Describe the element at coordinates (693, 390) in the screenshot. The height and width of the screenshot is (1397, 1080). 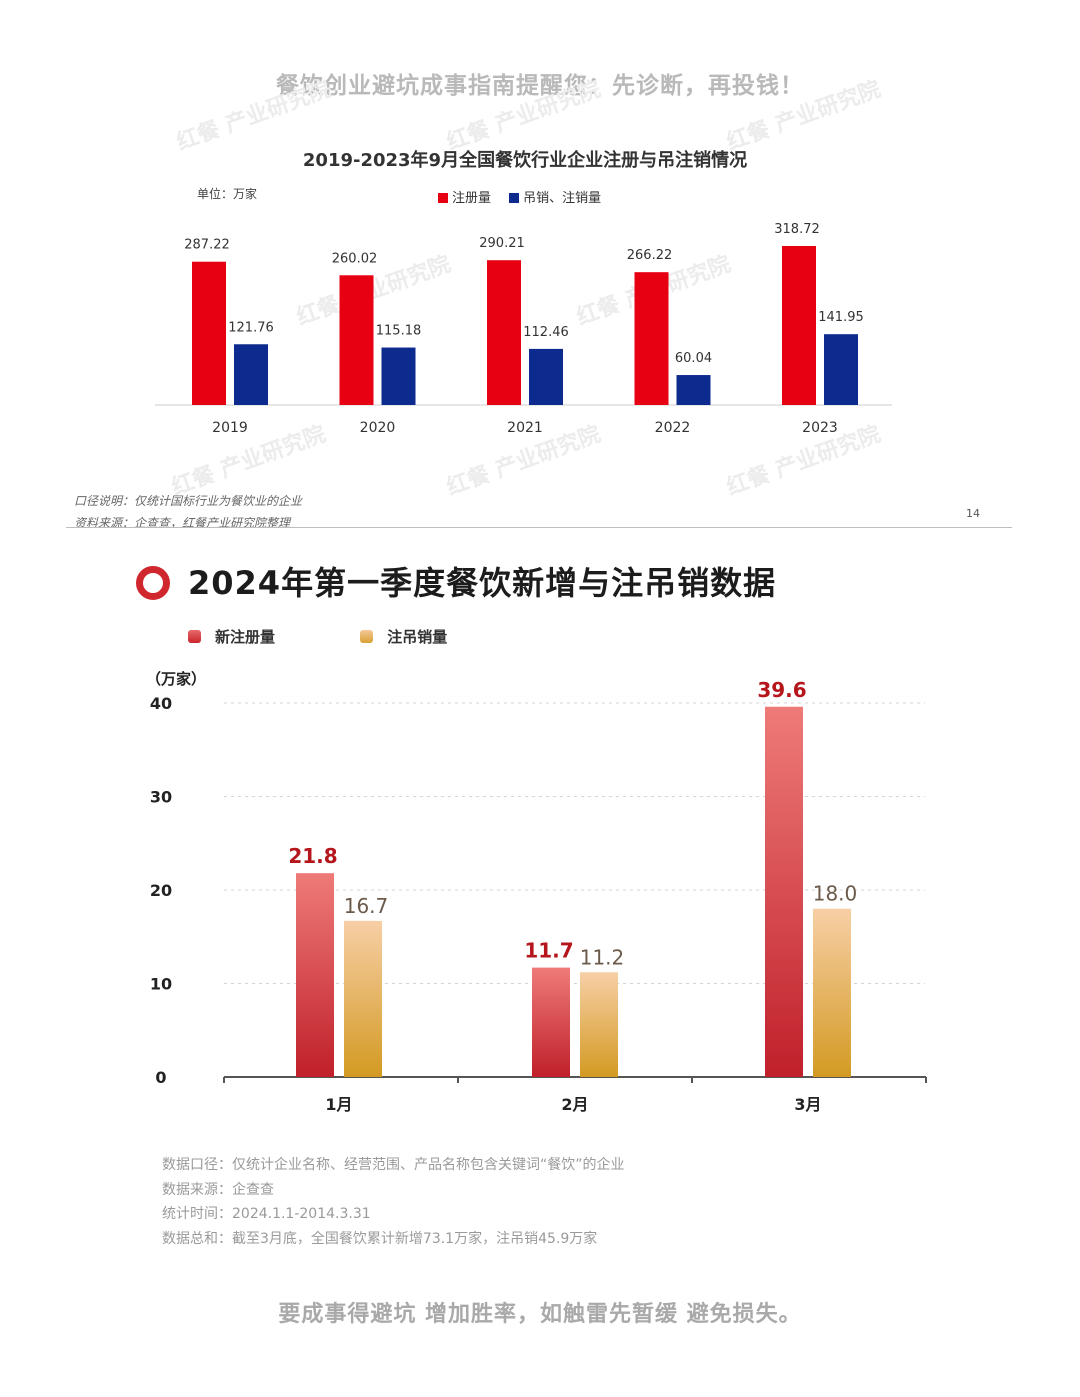
I see `bar-cancel-2022` at that location.